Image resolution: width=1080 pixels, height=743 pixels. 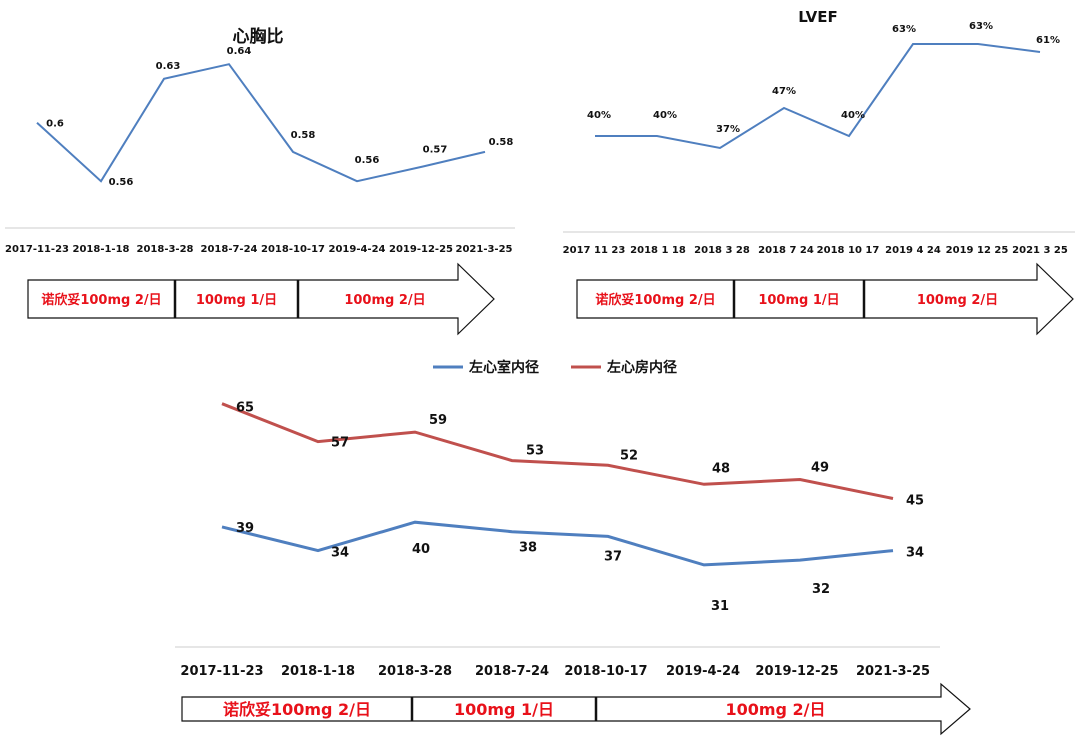 I want to click on lv-diameter-data-label: 39, so click(x=245, y=528).